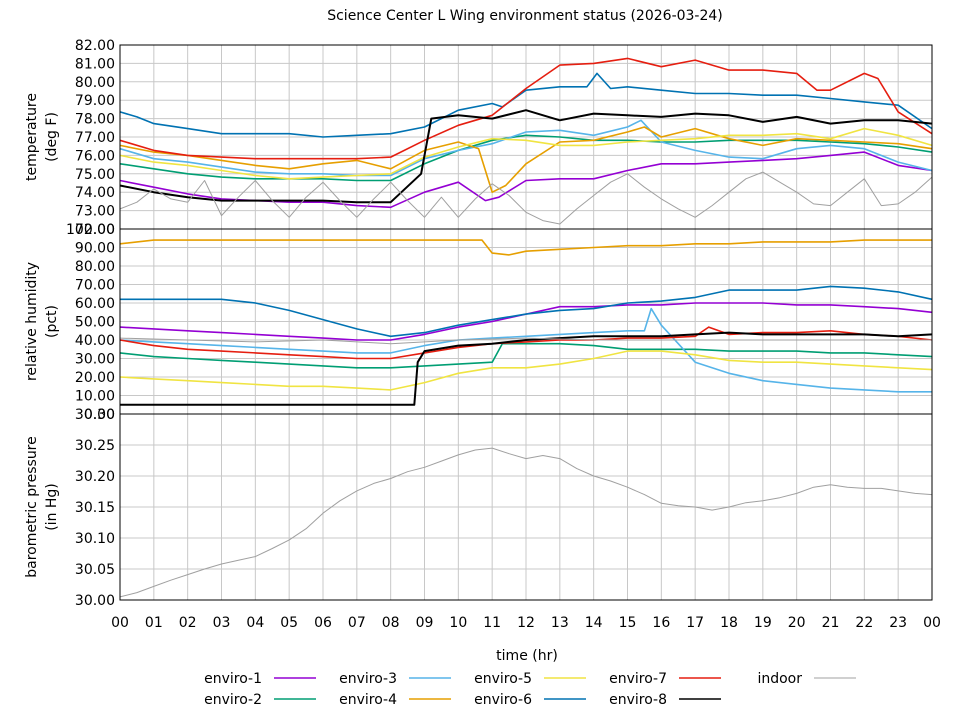  I want to click on x-tick-label: 18, so click(729, 623).